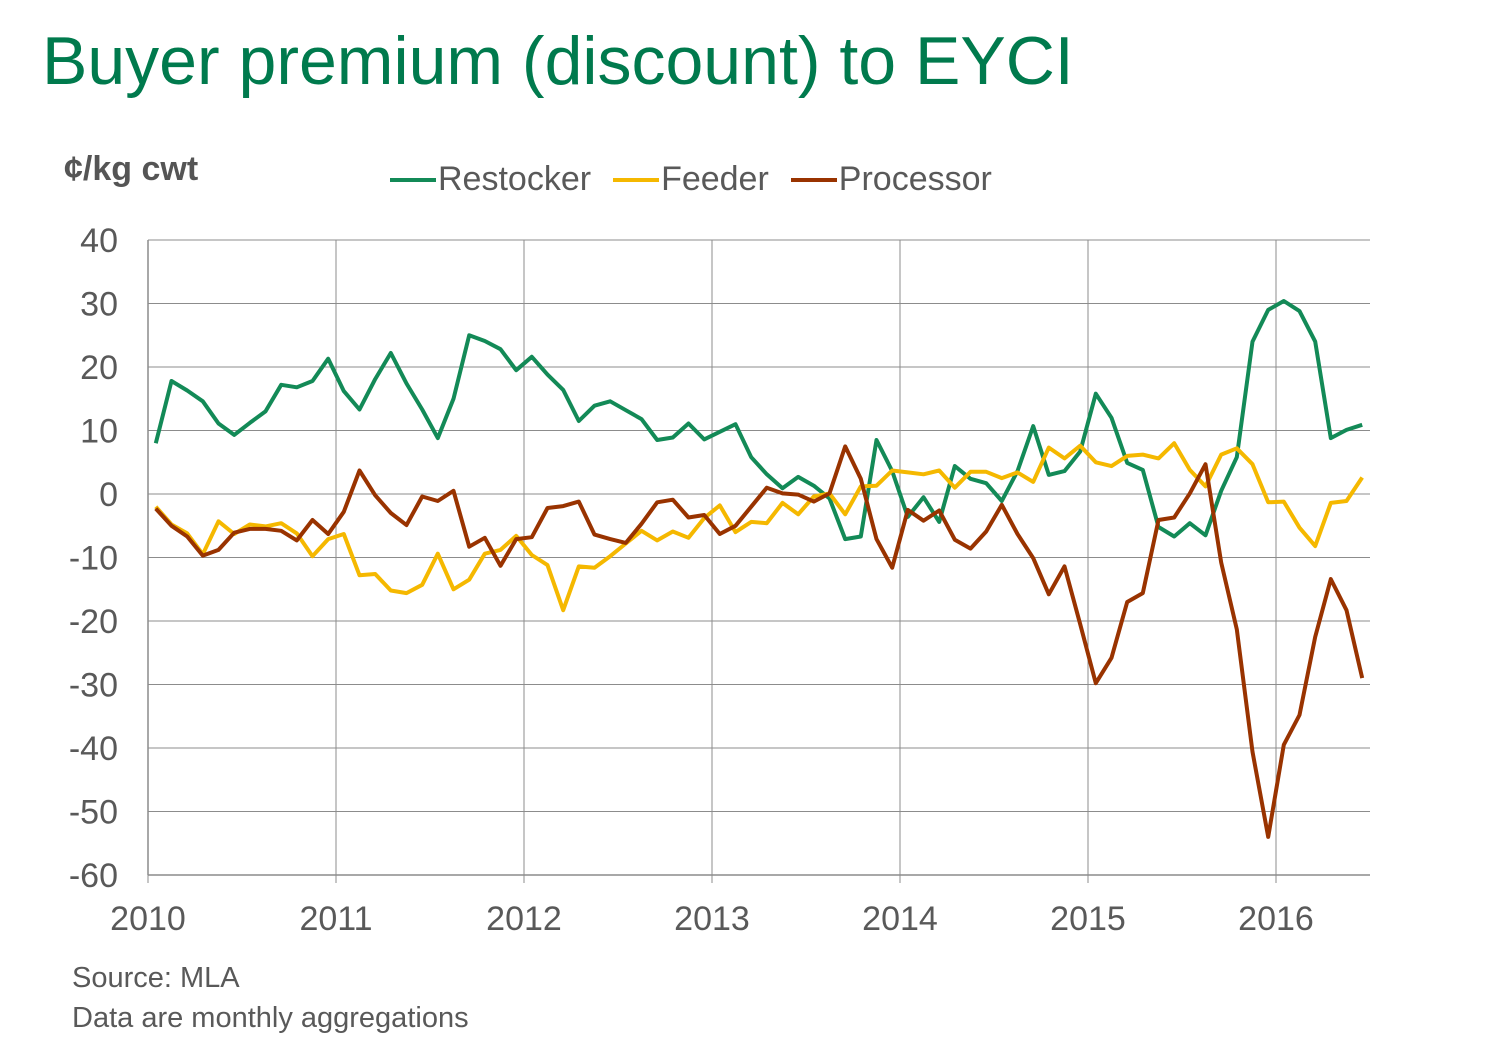 The width and height of the screenshot is (1496, 1059). I want to click on y-tick-label: 20, so click(99, 368).